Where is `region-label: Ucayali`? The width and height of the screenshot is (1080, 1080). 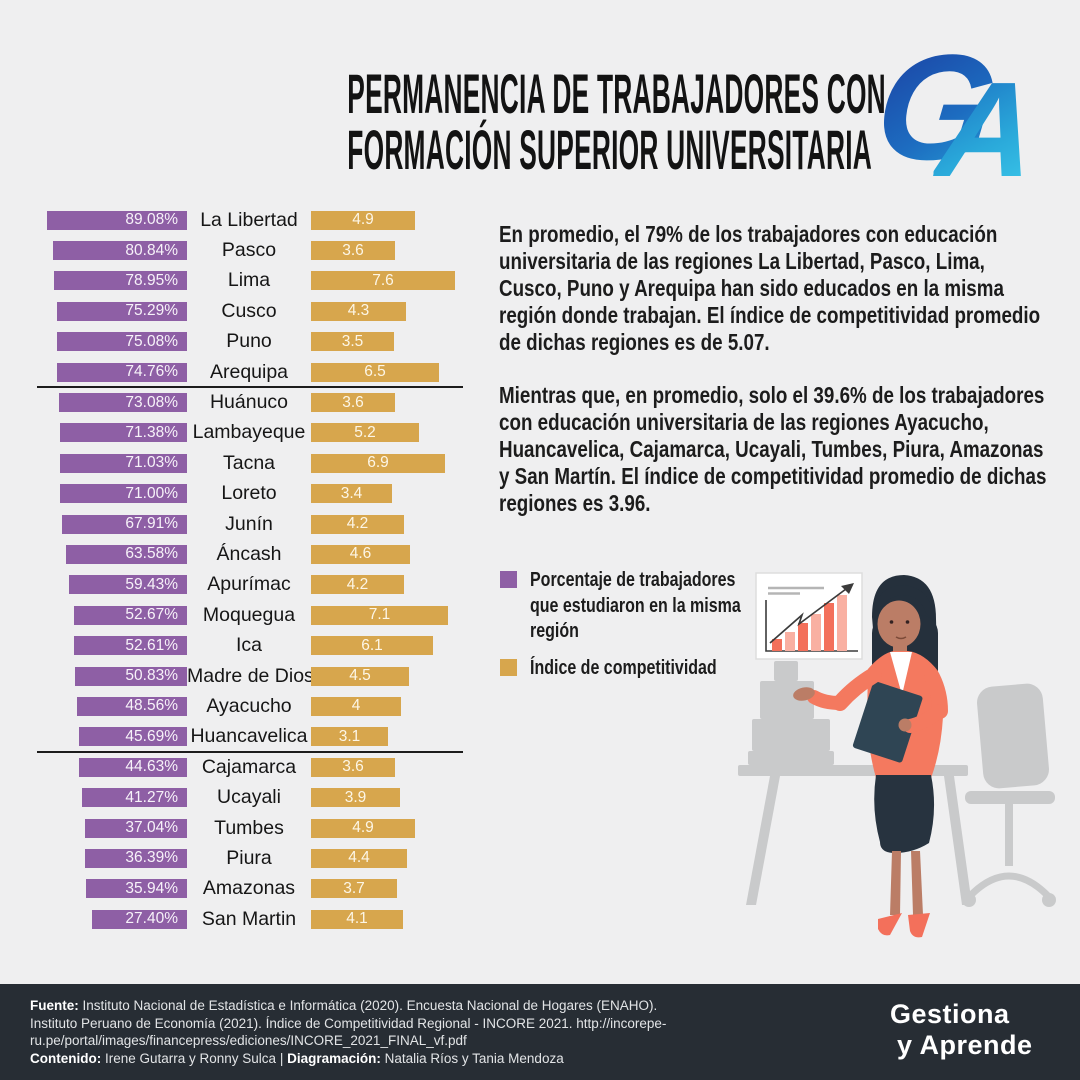
region-label: Ucayali is located at coordinates (249, 797).